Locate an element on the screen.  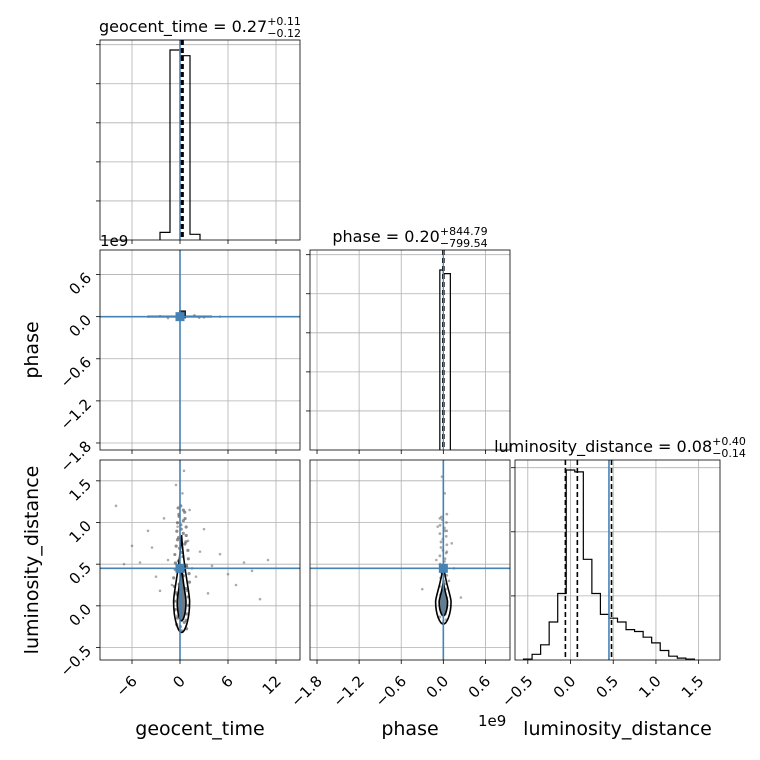
y-axis-label-phase: phase is located at coordinates (32, 349).